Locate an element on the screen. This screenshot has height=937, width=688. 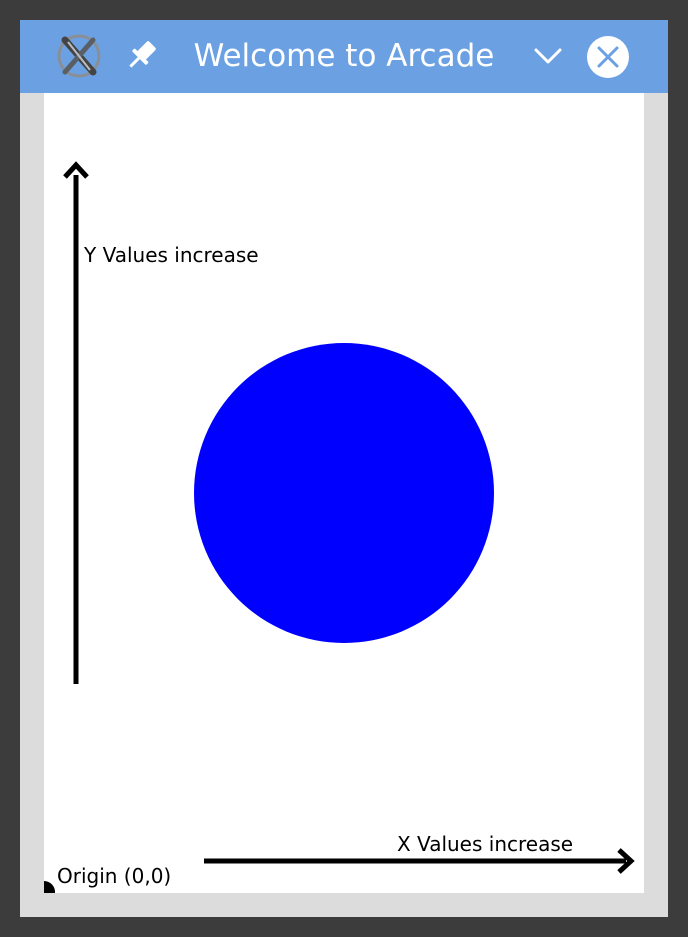
title-bar: Welcome to Arcade is located at coordinates (344, 56).